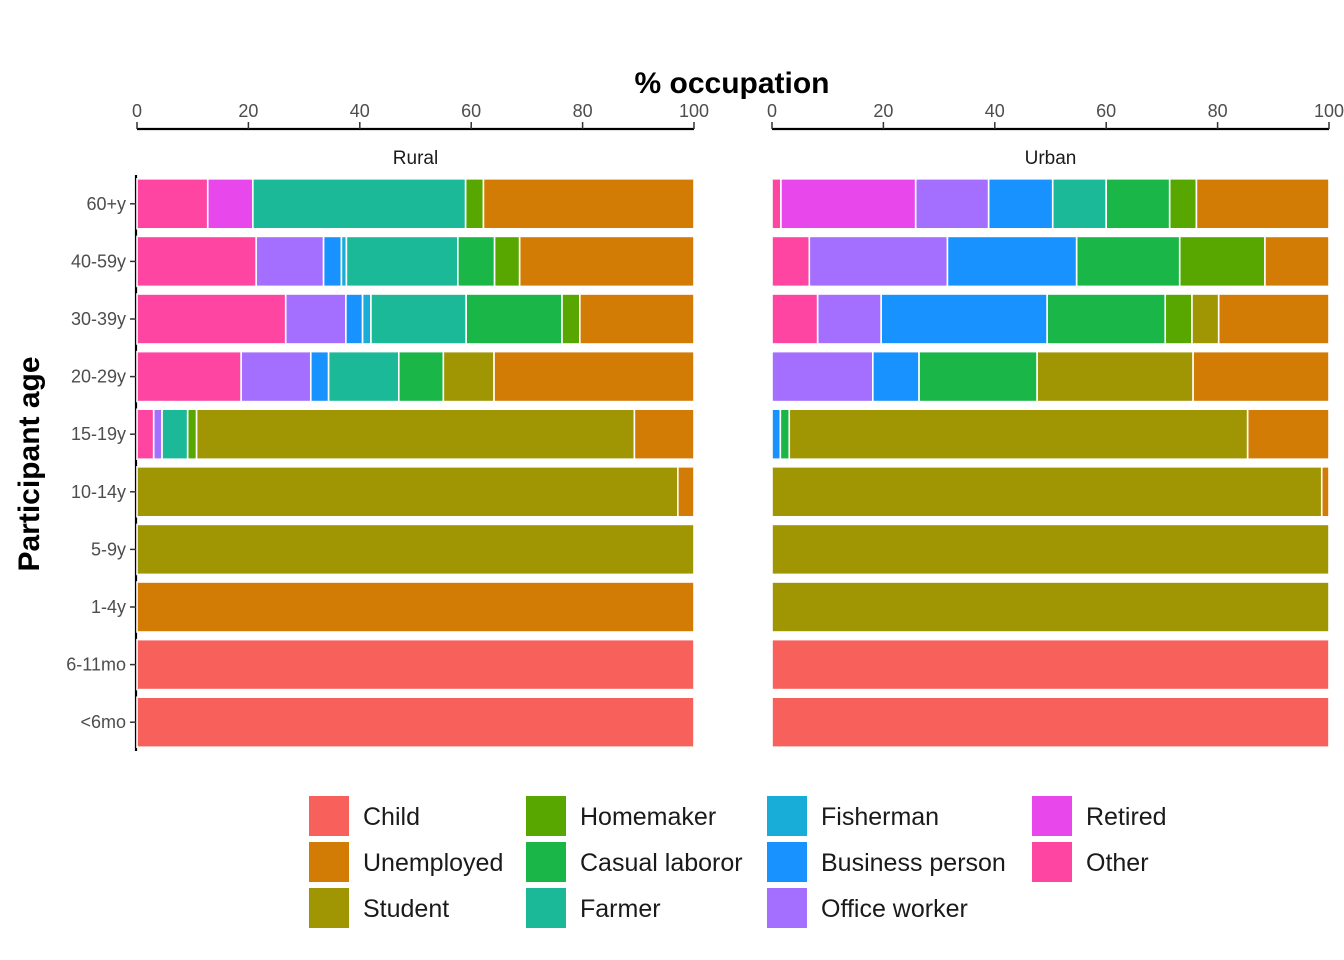  What do you see at coordinates (276, 376) in the screenshot?
I see `bar-rural-20-29y-office-worker` at bounding box center [276, 376].